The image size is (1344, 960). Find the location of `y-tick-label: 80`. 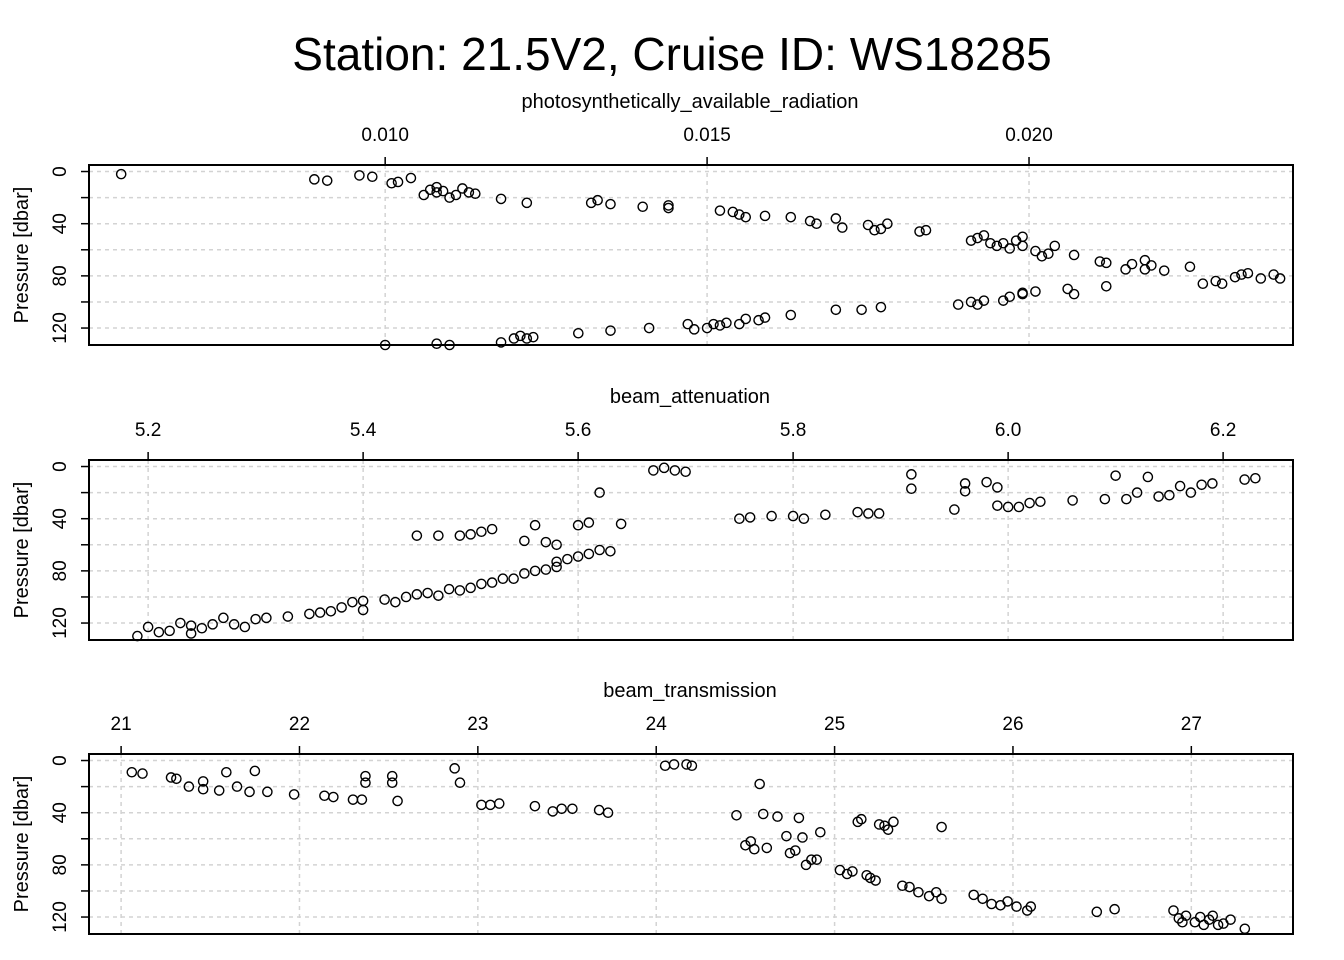

y-tick-label: 80 is located at coordinates (60, 864).